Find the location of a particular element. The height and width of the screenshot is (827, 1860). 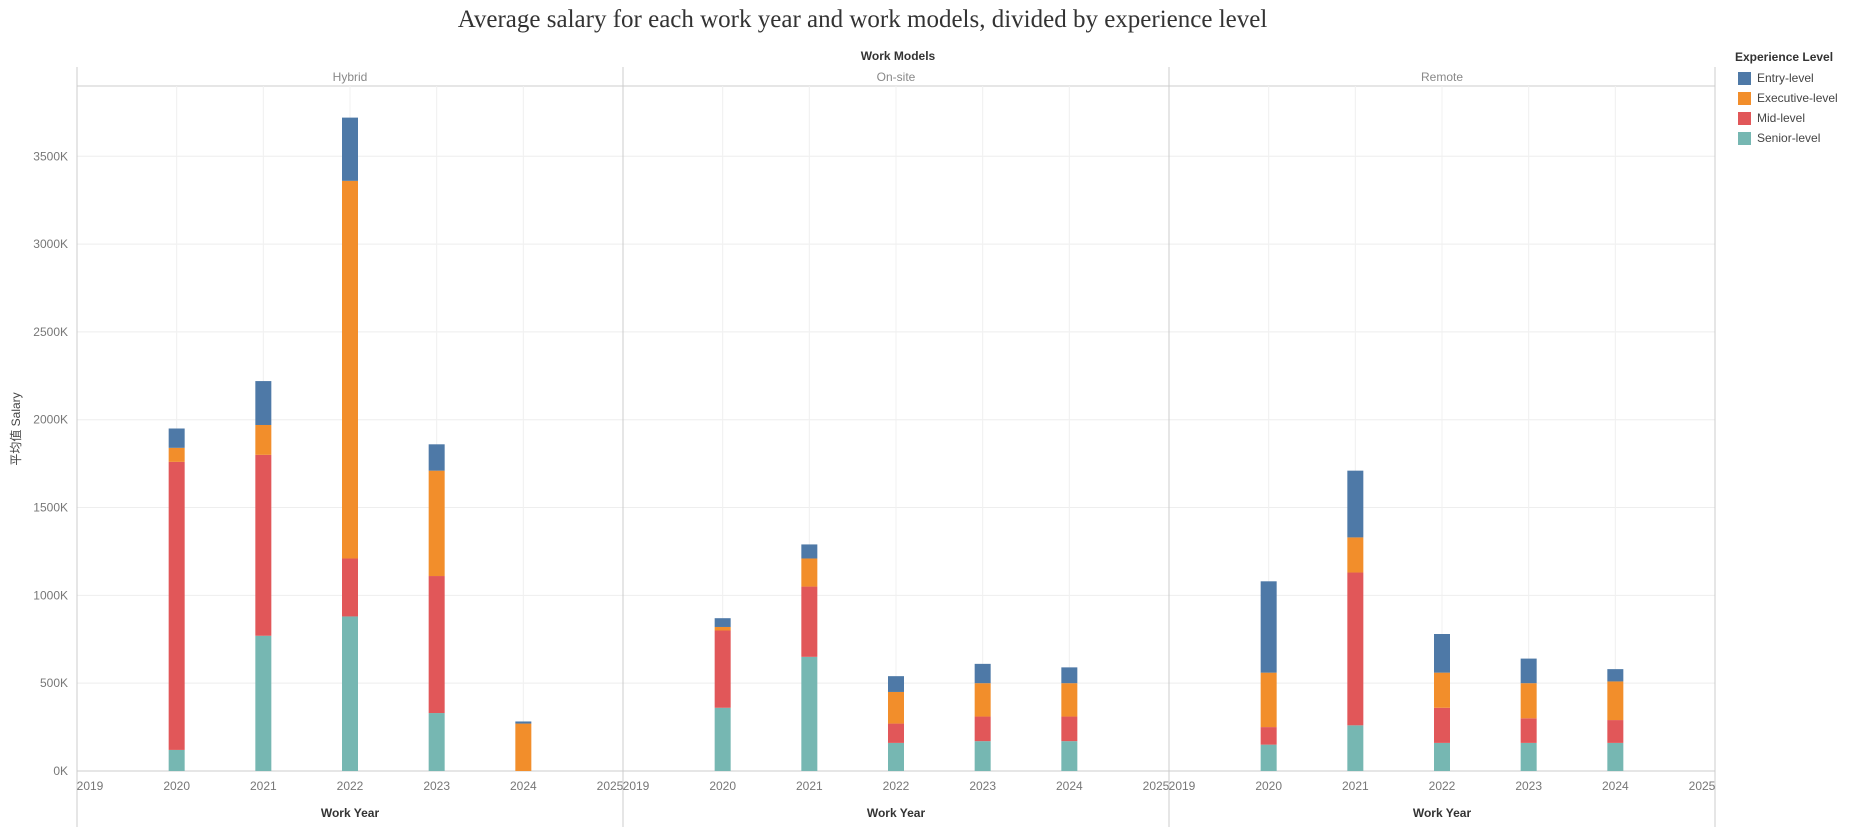

bar-segment-hybrid-2022-senior-level is located at coordinates (350, 693).